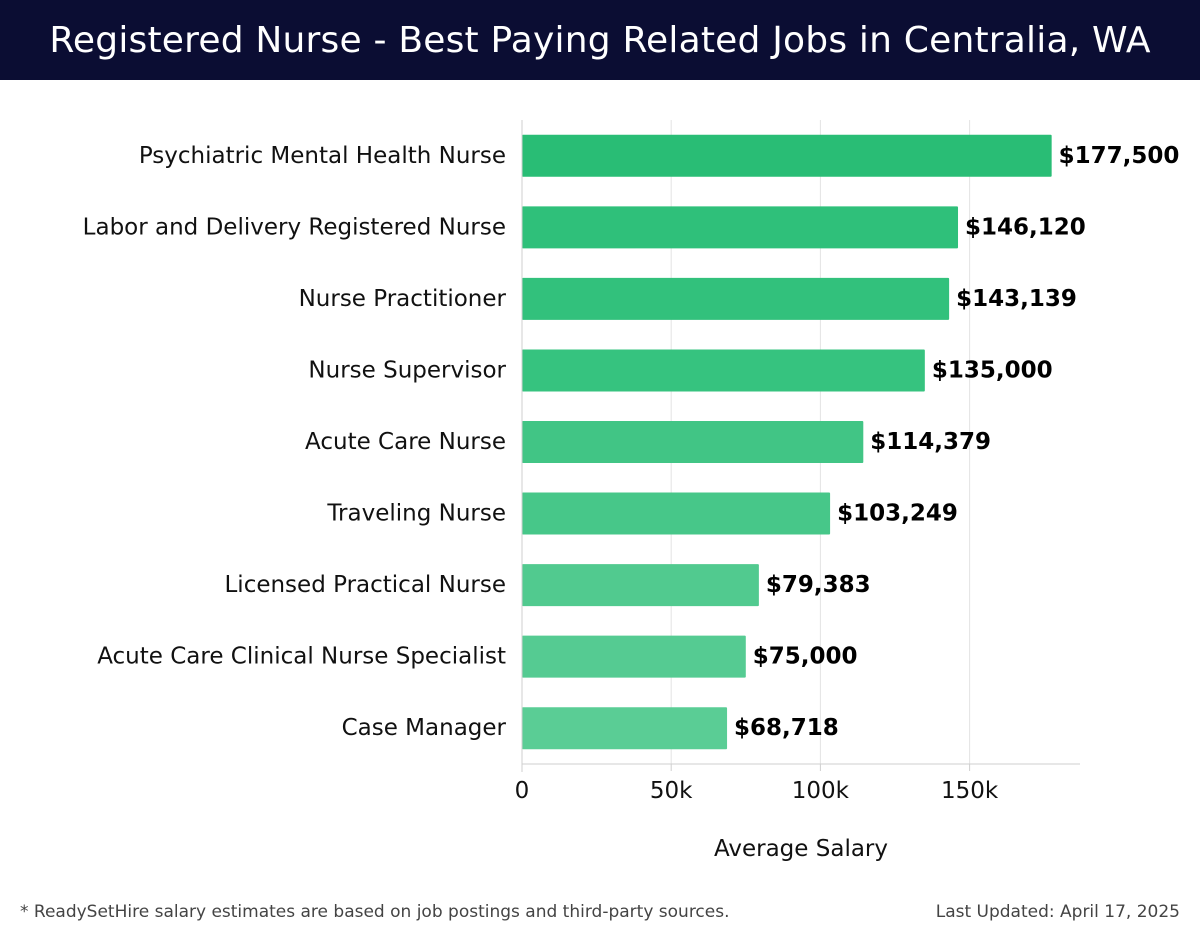  Describe the element at coordinates (786, 728) in the screenshot. I see `value-label: $68,718` at that location.